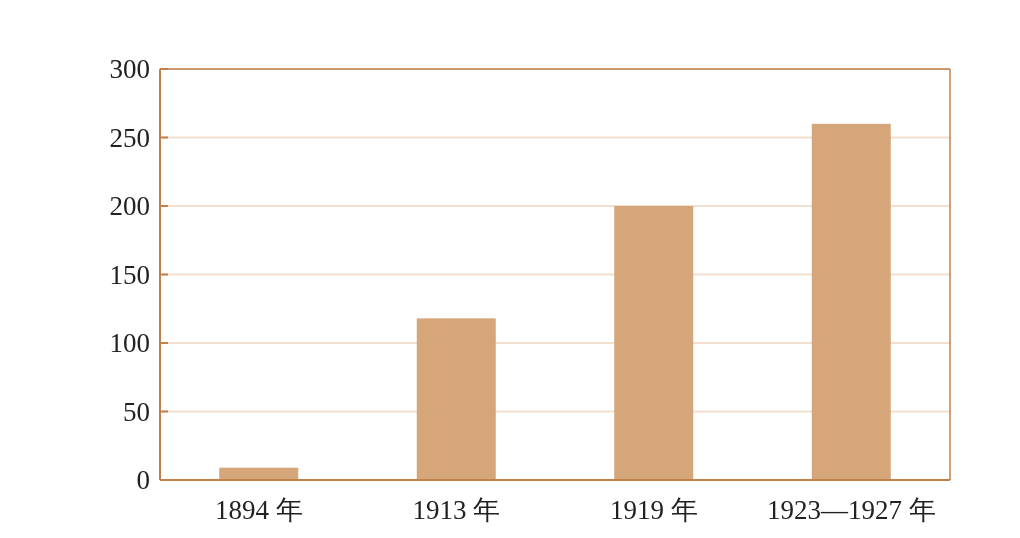 This screenshot has height=538, width=1020. Describe the element at coordinates (136, 411) in the screenshot. I see `y-tick-label: 50` at that location.